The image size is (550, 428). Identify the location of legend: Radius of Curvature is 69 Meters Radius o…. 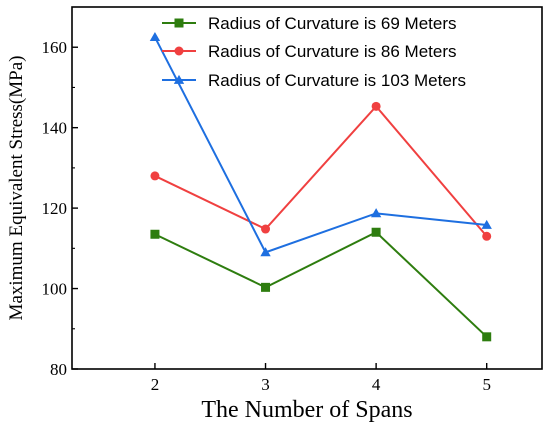
(314, 52).